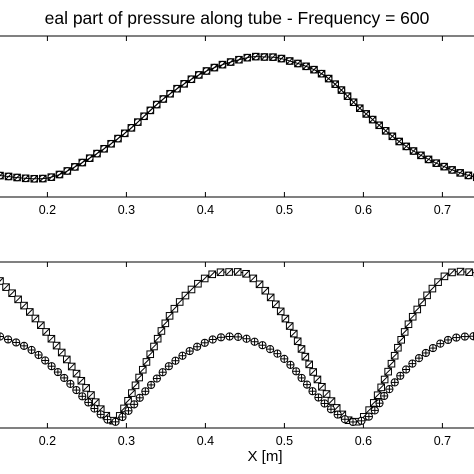 This screenshot has width=474, height=474. I want to click on bottom-tick-label: 0.2, so click(47, 441).